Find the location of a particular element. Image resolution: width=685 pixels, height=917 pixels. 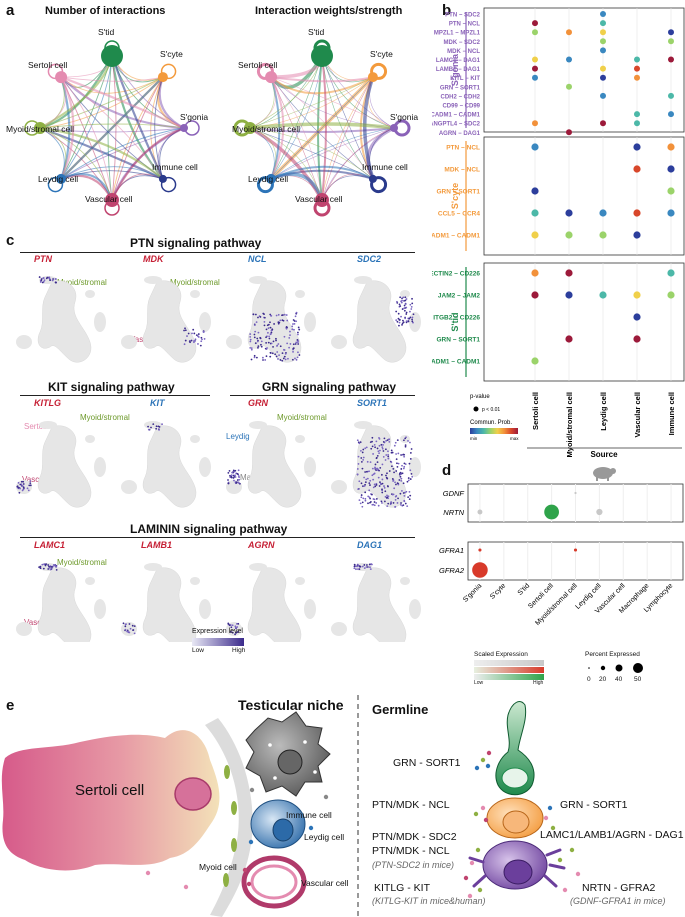

pct-0: 0 is located at coordinates (589, 679).